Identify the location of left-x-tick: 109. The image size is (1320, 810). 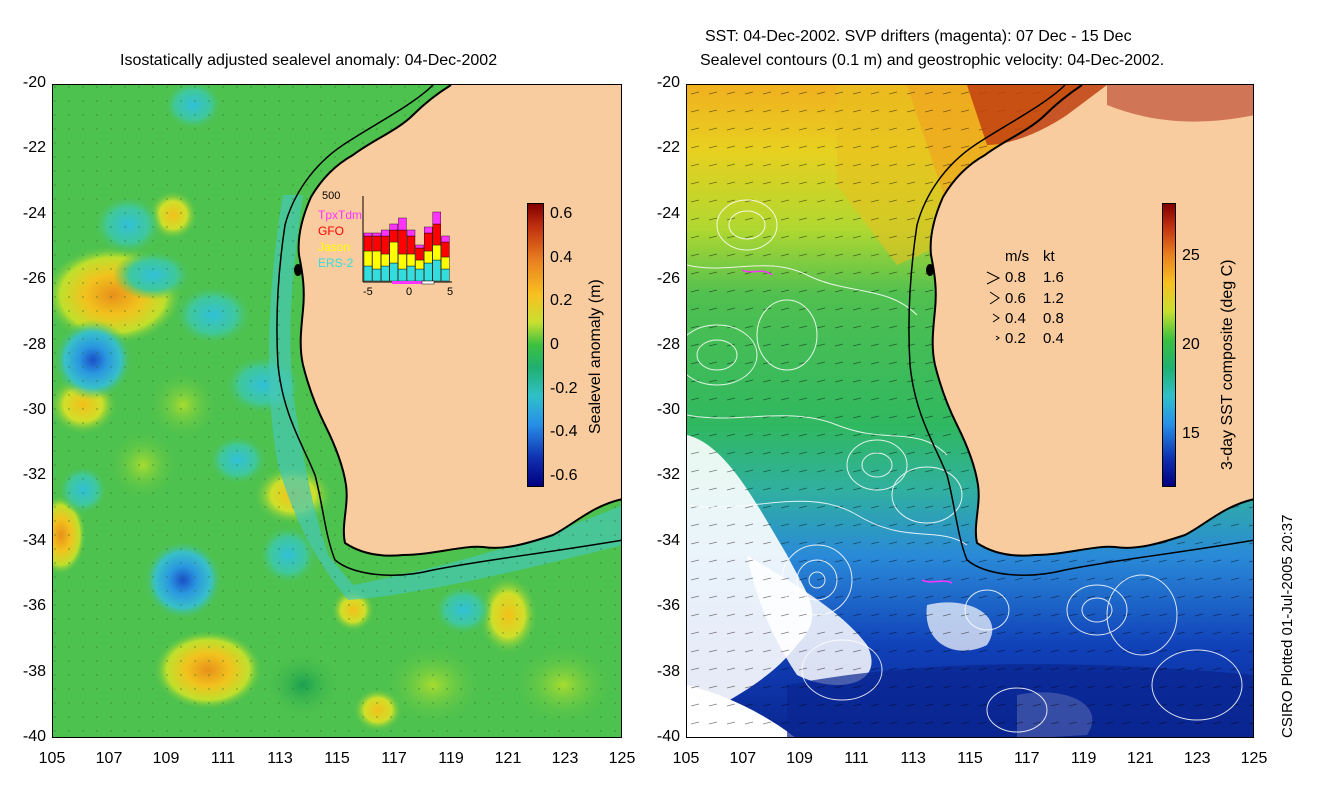
(166, 758).